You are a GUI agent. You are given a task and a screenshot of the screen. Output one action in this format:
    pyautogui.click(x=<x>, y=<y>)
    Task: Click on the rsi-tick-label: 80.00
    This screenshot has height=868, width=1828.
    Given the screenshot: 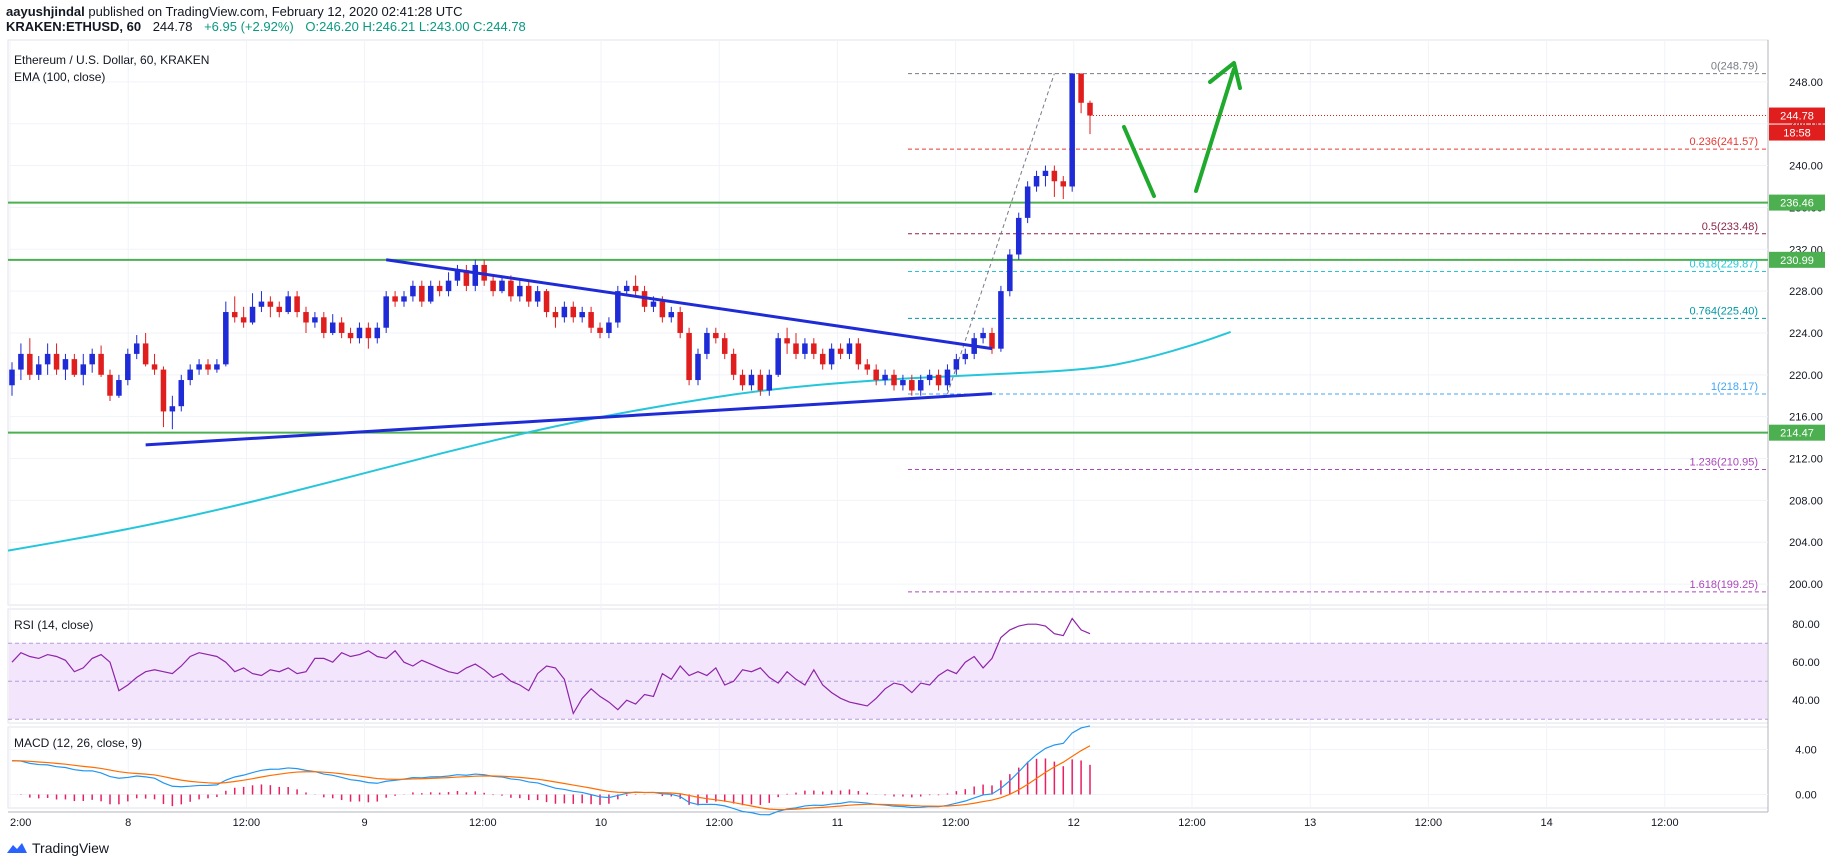 What is the action you would take?
    pyautogui.click(x=1806, y=625)
    